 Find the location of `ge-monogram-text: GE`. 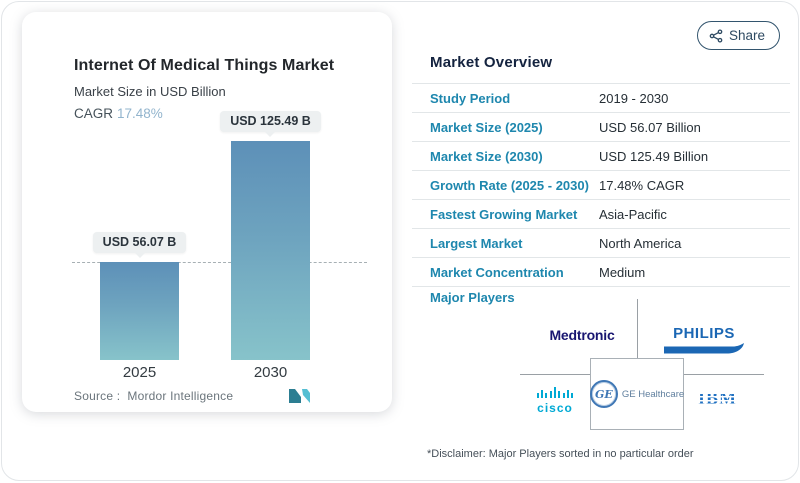

ge-monogram-text: GE is located at coordinates (603, 394).